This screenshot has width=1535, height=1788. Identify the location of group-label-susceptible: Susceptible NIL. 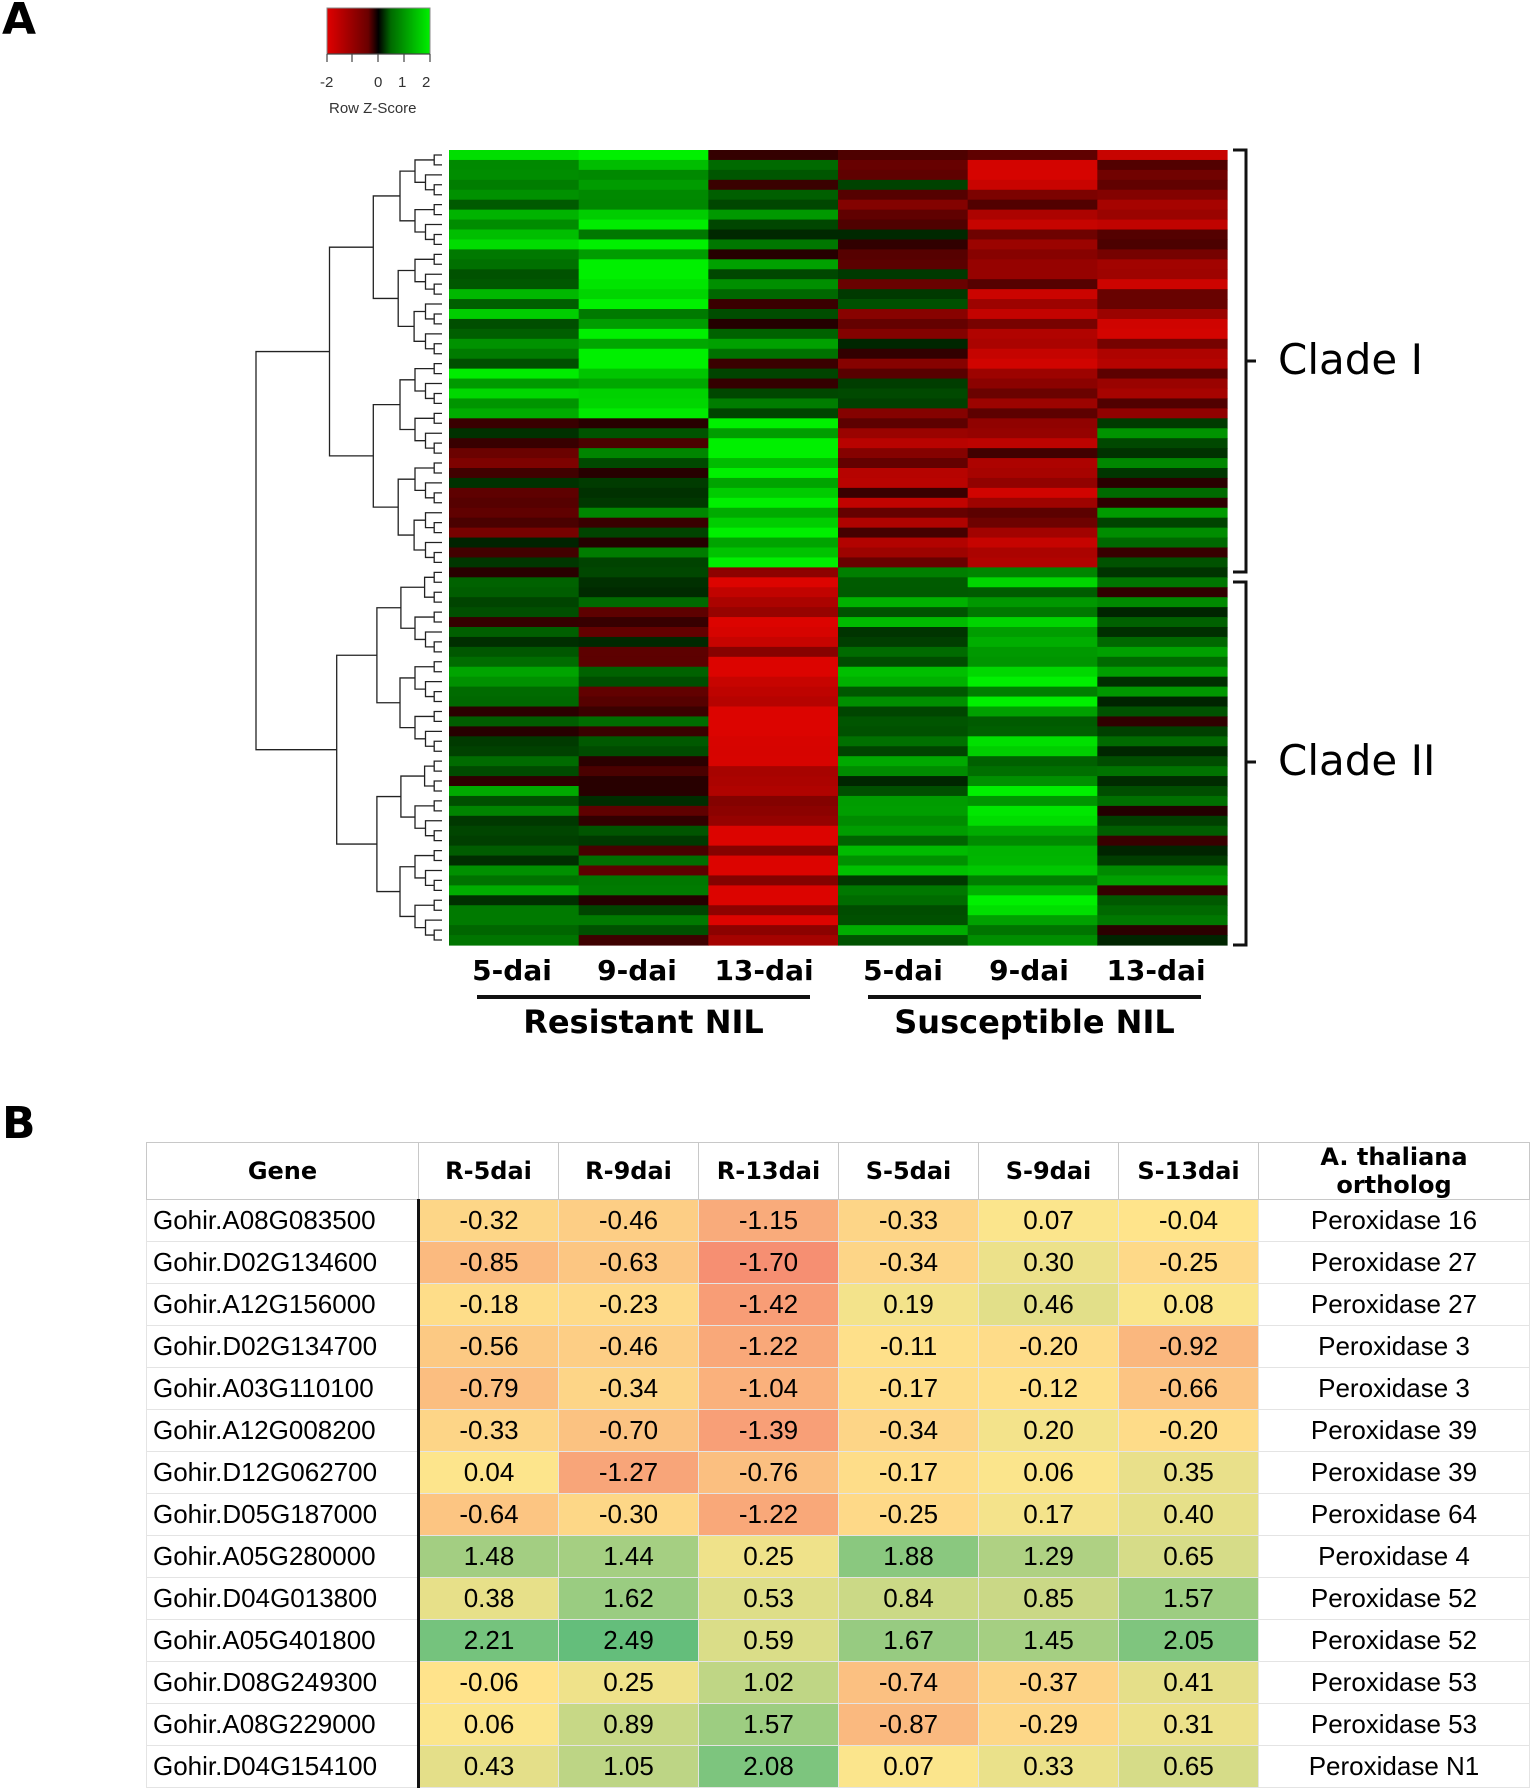
(1034, 1022).